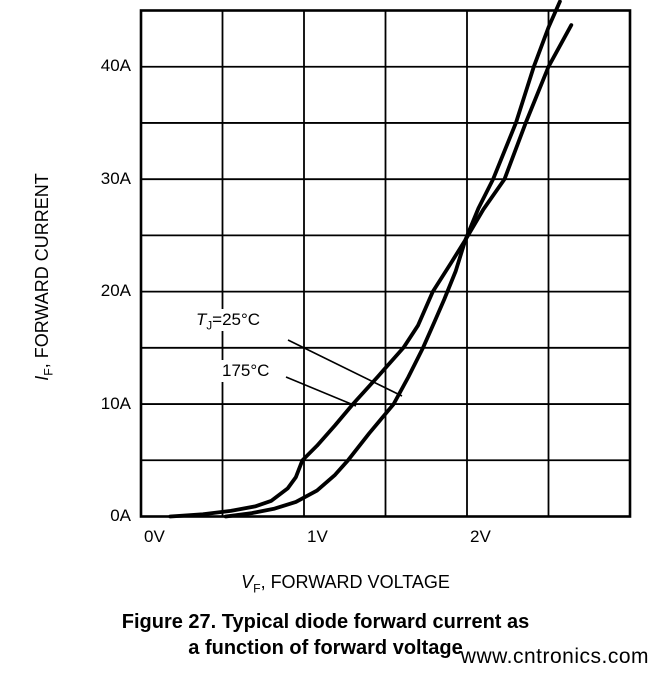 Image resolution: width=651 pixels, height=674 pixels. Describe the element at coordinates (48, 372) in the screenshot. I see `y-axis-subscript: F` at that location.